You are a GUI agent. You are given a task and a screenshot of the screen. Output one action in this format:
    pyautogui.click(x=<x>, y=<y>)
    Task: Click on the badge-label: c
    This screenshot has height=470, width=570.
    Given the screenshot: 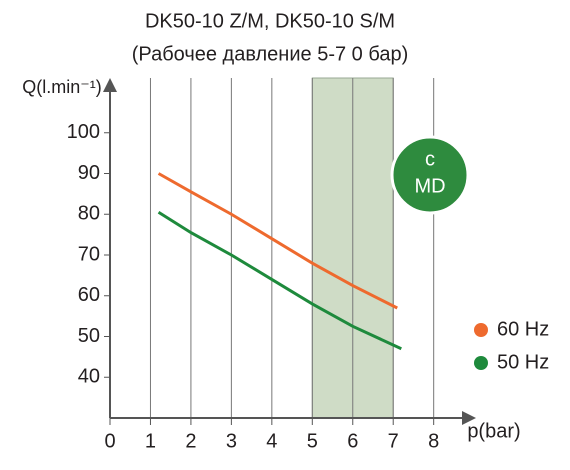 What is the action you would take?
    pyautogui.click(x=430, y=159)
    